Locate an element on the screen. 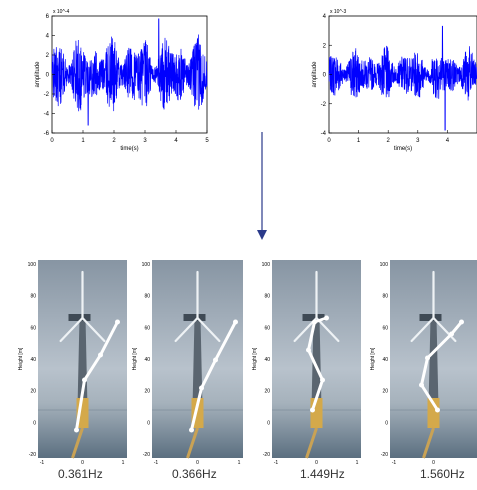  signal-plot-2: 0 1 2 3 4 4 2 0 -2 -4 time(s) amplitude x 10^-3 is located at coordinates (394, 80).